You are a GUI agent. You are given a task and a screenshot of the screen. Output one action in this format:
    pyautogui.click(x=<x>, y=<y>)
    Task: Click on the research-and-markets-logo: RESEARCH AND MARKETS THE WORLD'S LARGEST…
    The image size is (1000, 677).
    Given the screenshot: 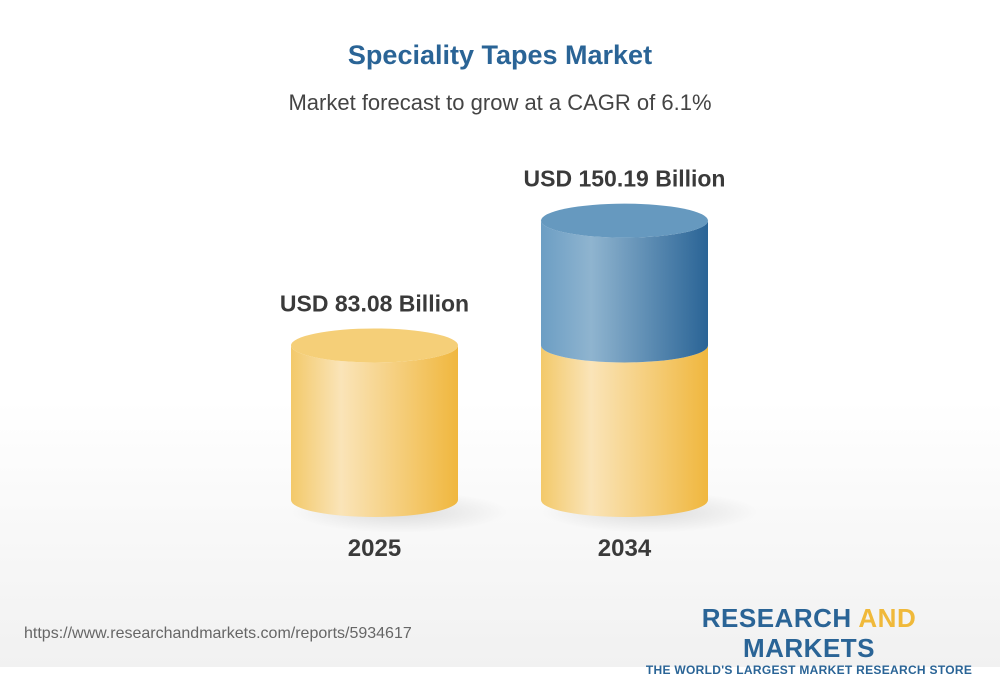 What is the action you would take?
    pyautogui.click(x=809, y=640)
    